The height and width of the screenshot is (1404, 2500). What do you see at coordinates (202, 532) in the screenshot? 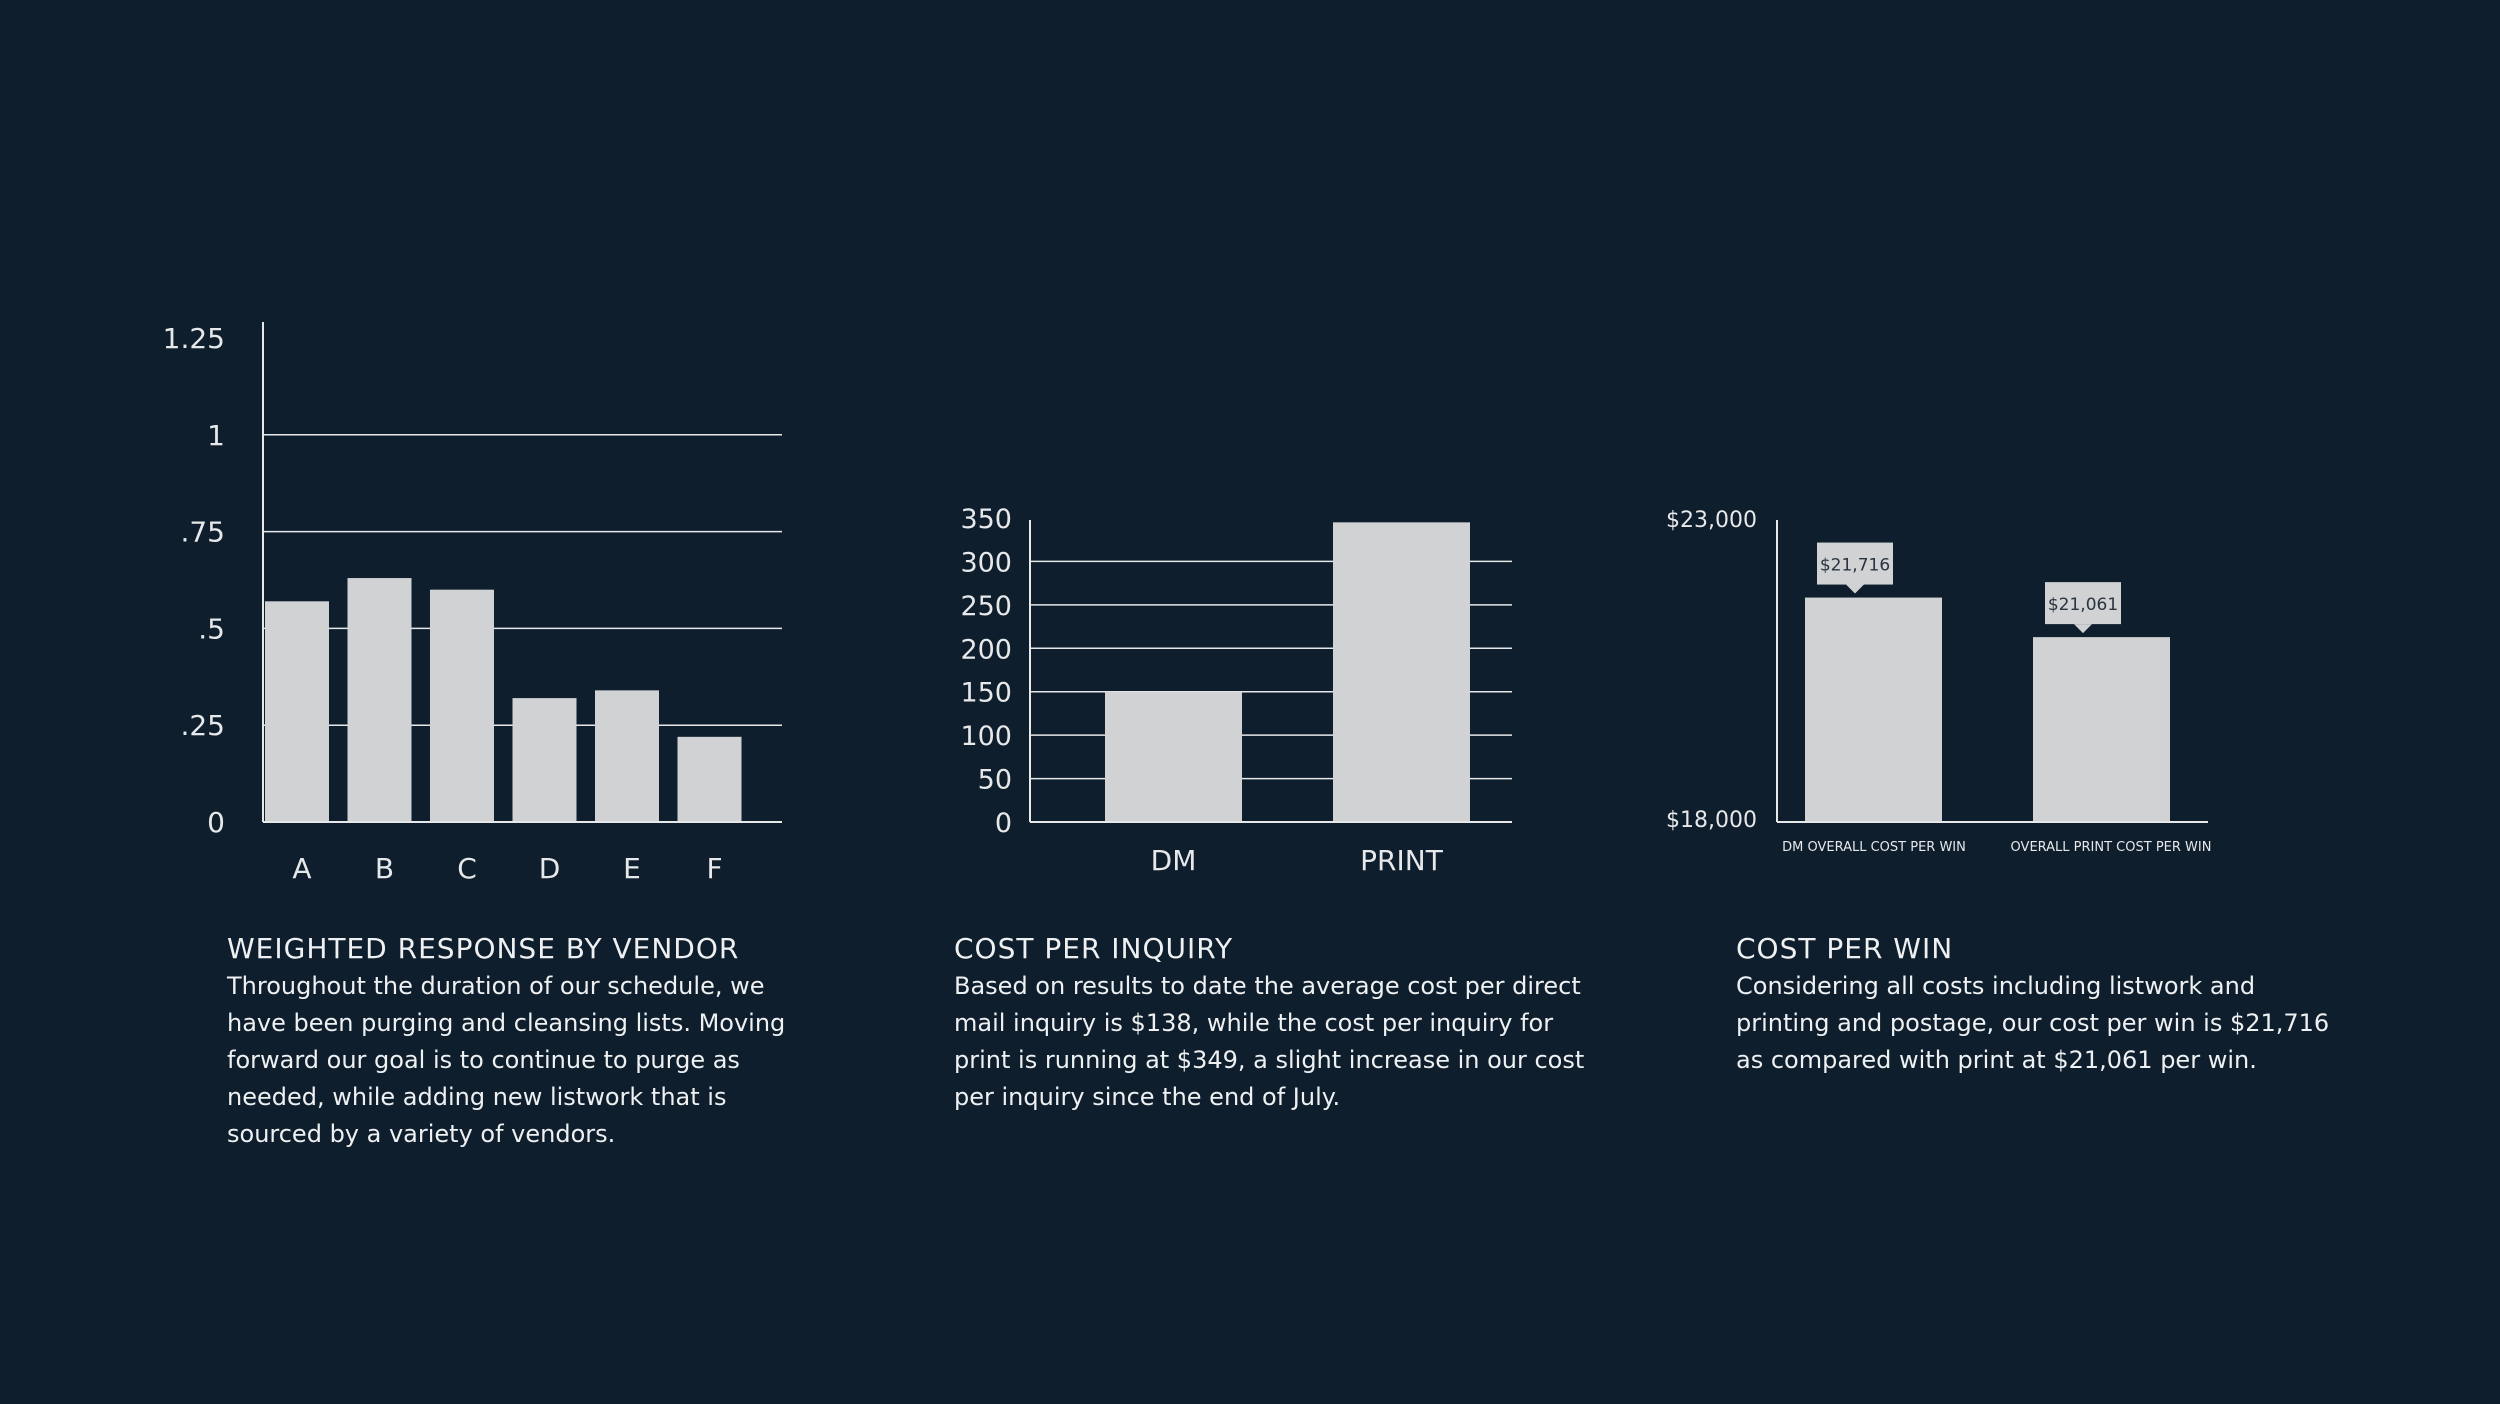
I see `y-tick-label: .75` at bounding box center [202, 532].